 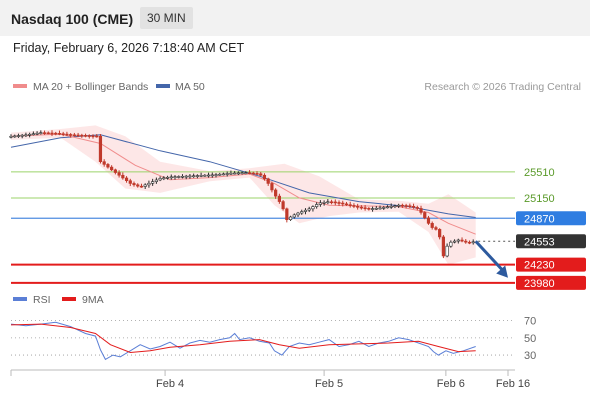 What do you see at coordinates (90, 87) in the screenshot?
I see `legend-label-ma20: MA 20 + Bollinger Bands` at bounding box center [90, 87].